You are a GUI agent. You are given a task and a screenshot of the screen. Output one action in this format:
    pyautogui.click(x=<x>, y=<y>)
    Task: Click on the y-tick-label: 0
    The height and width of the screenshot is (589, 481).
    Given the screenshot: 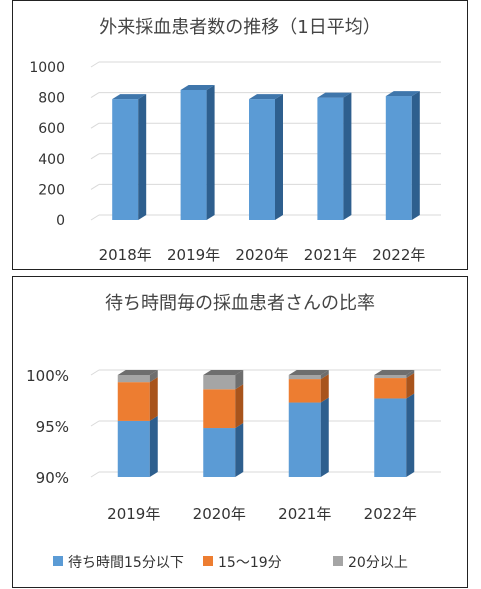 What is the action you would take?
    pyautogui.click(x=60, y=221)
    